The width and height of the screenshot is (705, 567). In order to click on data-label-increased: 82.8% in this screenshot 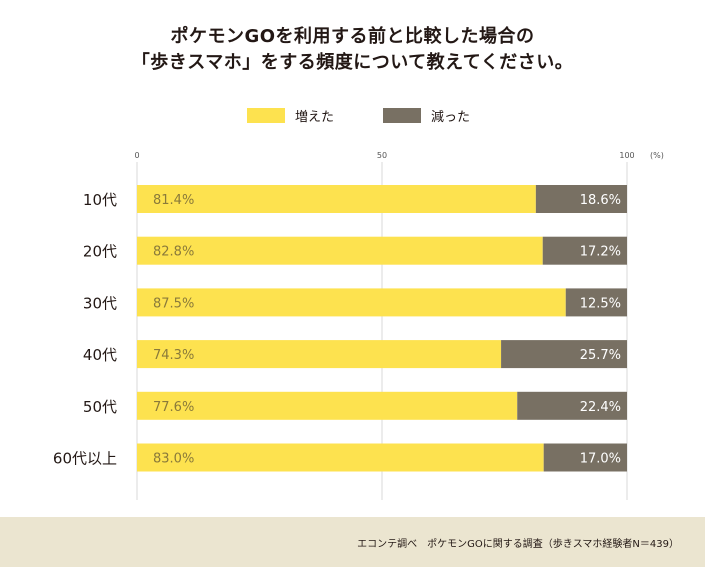, I will do `click(173, 252)`.